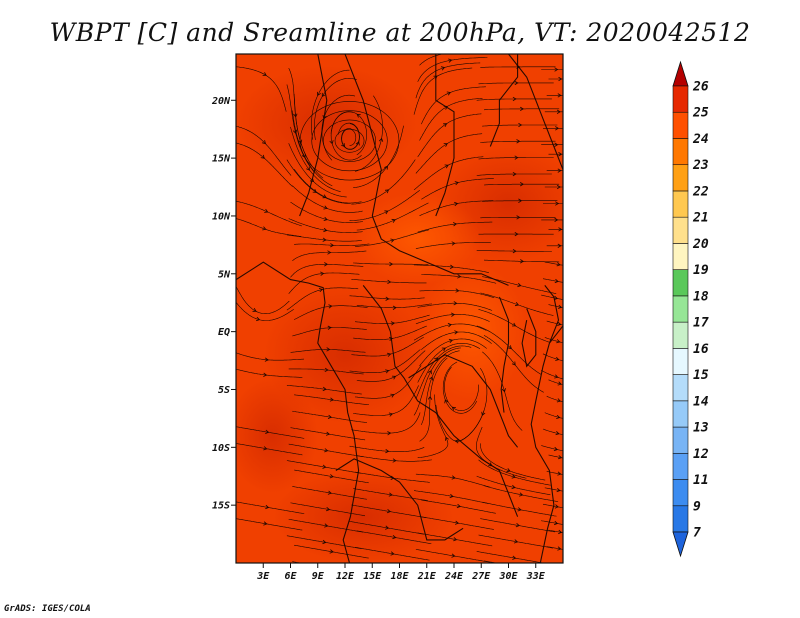 This screenshot has width=800, height=618. Describe the element at coordinates (701, 480) in the screenshot. I see `colorbar-label: 11` at that location.